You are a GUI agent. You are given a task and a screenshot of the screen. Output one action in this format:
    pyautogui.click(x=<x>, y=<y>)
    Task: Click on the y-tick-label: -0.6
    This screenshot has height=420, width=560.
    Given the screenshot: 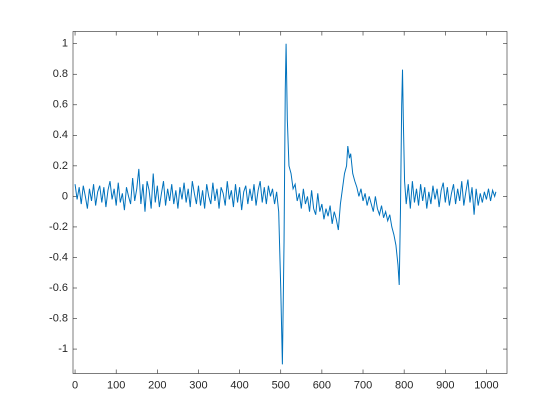 What is the action you would take?
    pyautogui.click(x=58, y=288)
    